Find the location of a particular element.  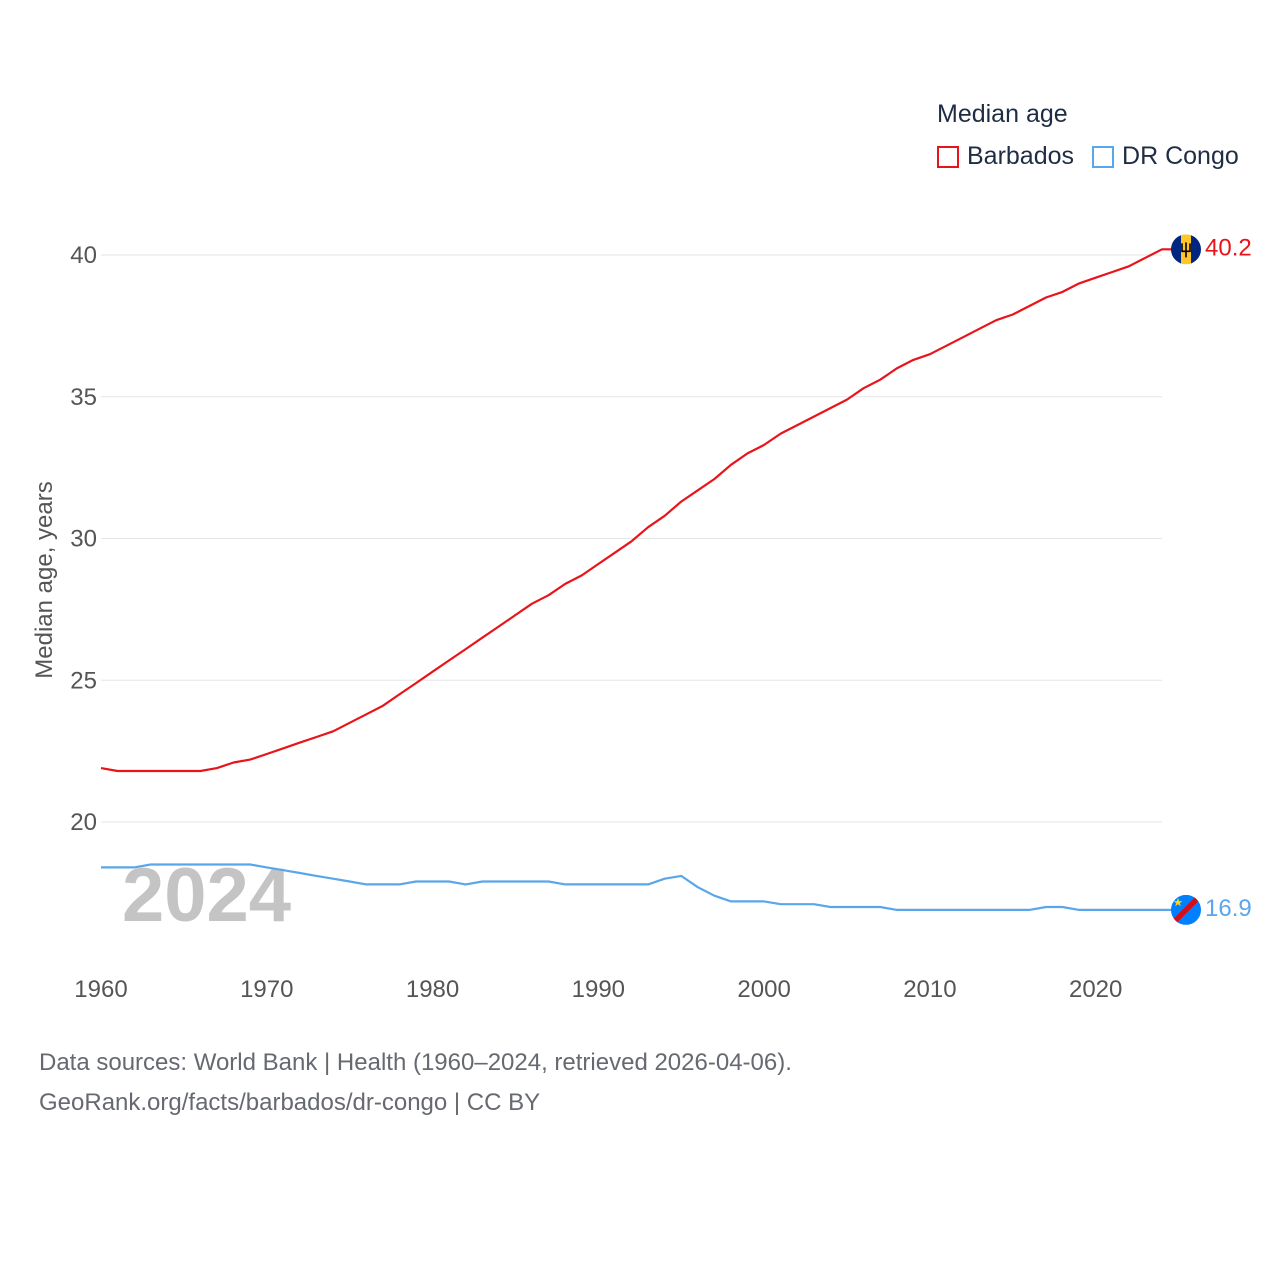

series-line-dr-congo is located at coordinates (637, 887).